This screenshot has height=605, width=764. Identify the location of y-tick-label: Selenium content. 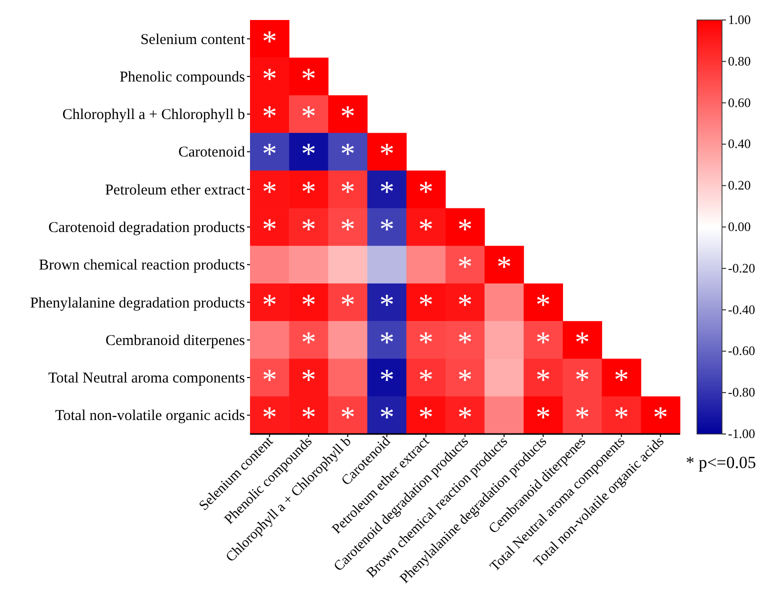
(193, 40).